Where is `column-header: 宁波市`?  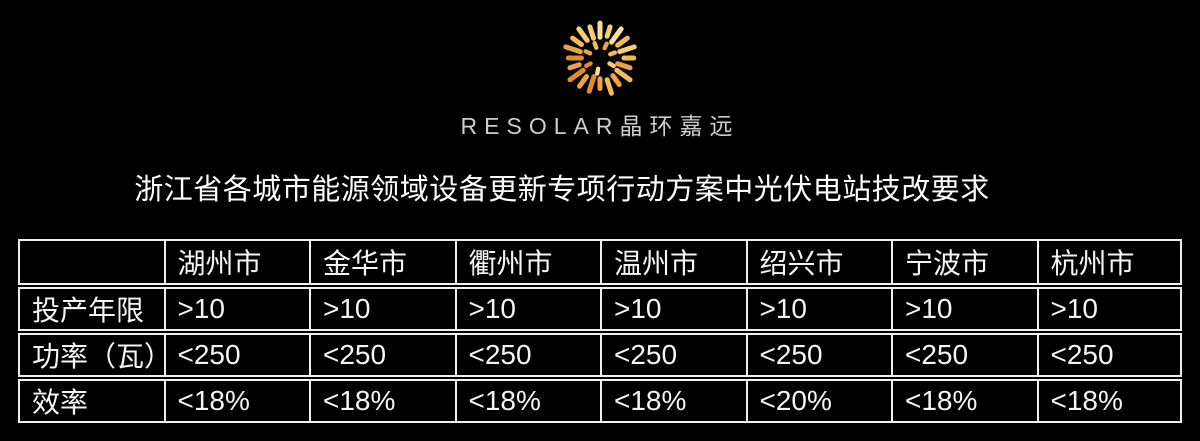
column-header: 宁波市 is located at coordinates (964, 262).